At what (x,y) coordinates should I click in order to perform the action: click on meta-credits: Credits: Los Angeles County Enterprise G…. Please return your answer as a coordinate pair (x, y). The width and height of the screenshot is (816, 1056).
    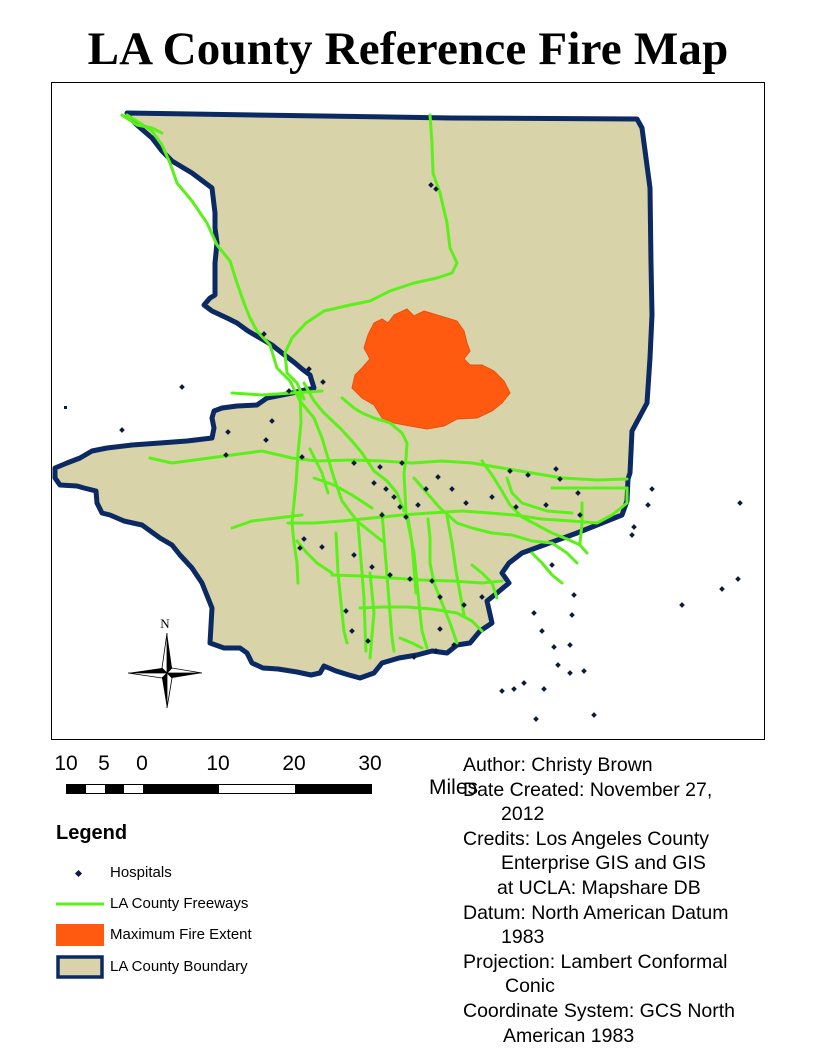
    Looking at the image, I should click on (586, 863).